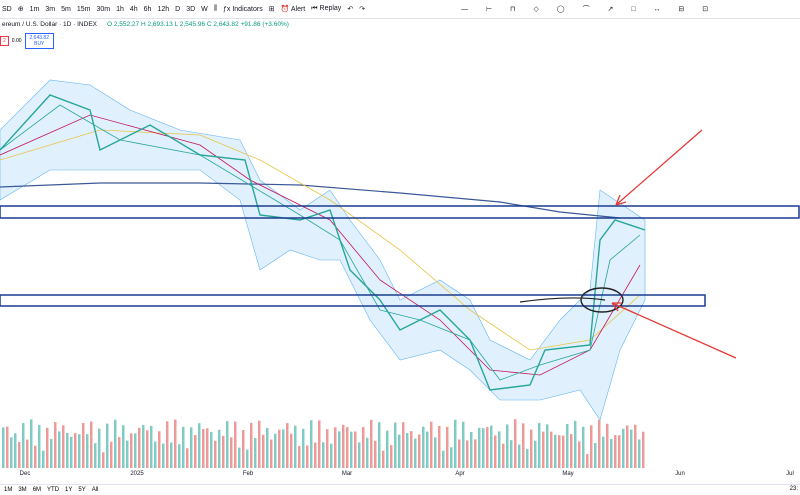  Describe the element at coordinates (82, 490) in the screenshot. I see `range-button: 5Y` at that location.